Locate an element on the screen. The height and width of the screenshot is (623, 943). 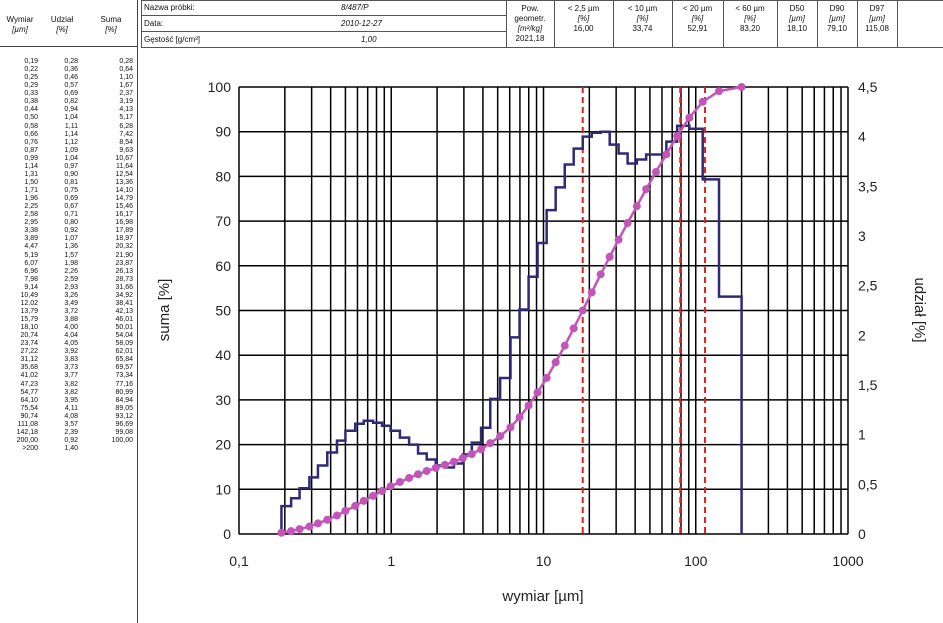
cell-udzial: 0,90 is located at coordinates (71, 174).